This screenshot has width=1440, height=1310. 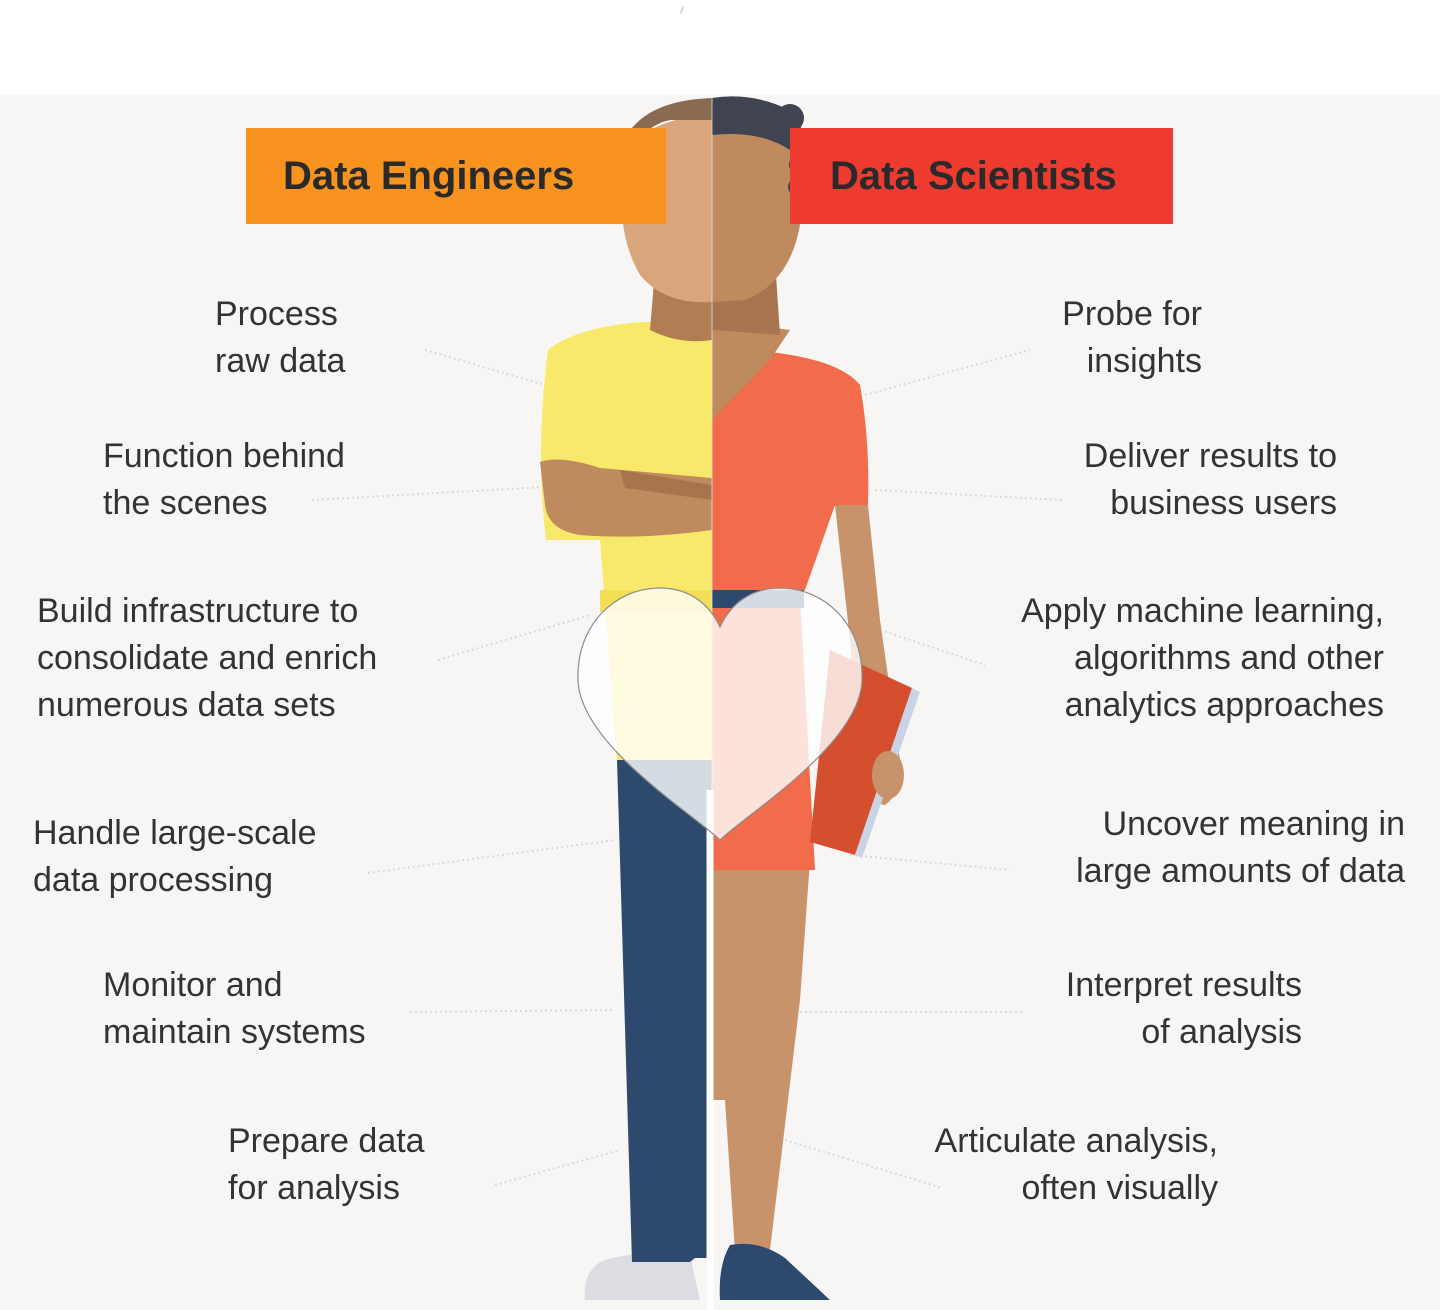 What do you see at coordinates (224, 479) in the screenshot?
I see `engineer-trait-behind-the-scenes: Function behind the scenes` at bounding box center [224, 479].